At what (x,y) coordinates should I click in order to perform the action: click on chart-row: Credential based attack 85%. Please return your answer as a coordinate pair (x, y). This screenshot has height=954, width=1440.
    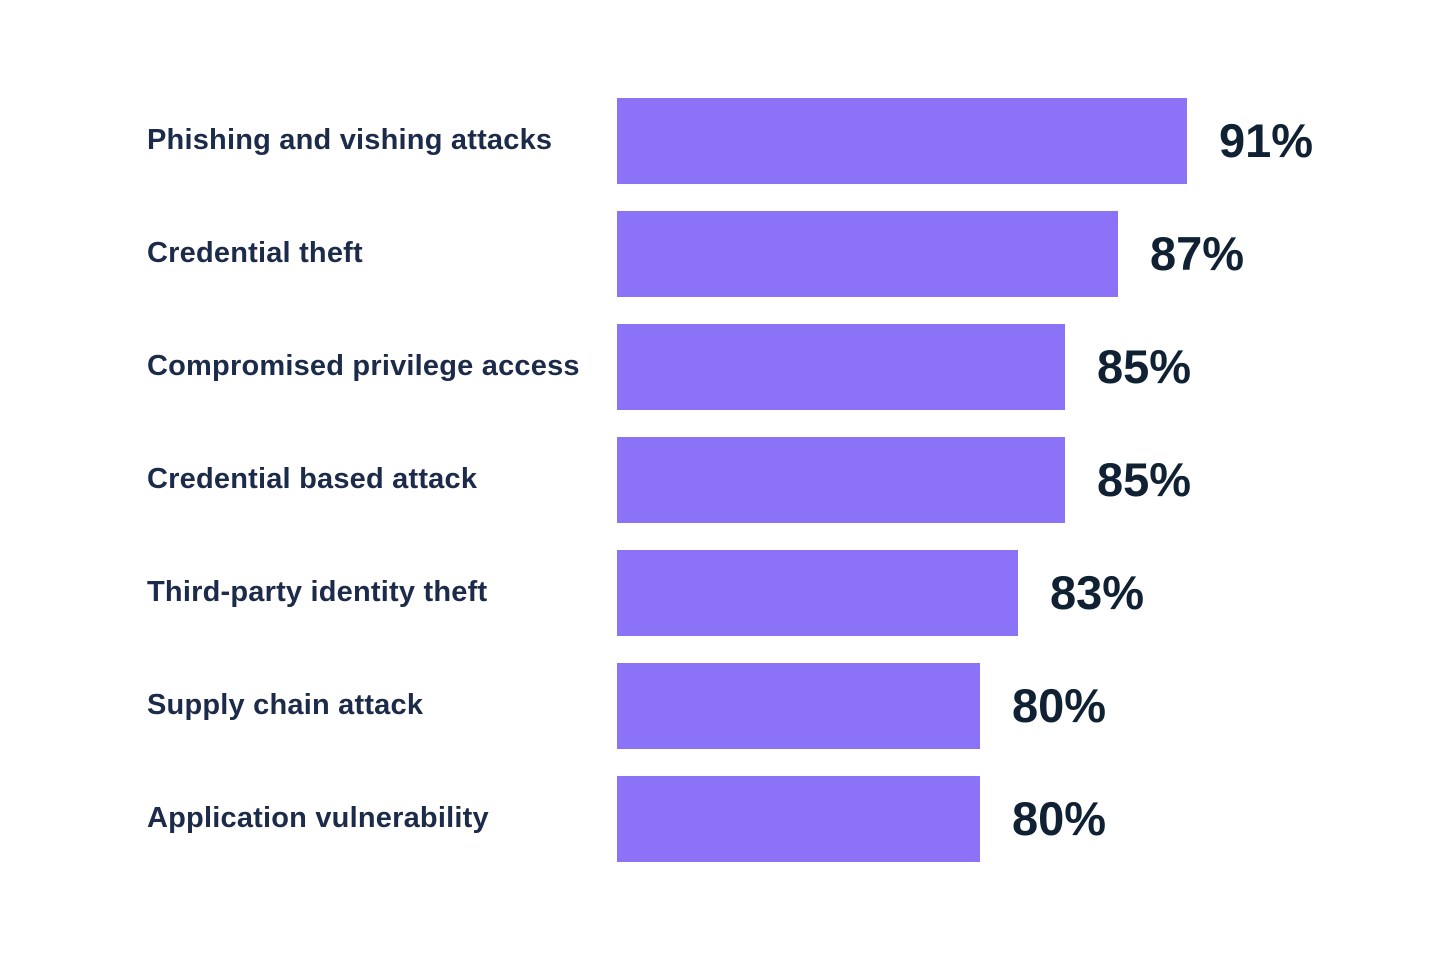
    Looking at the image, I should click on (720, 479).